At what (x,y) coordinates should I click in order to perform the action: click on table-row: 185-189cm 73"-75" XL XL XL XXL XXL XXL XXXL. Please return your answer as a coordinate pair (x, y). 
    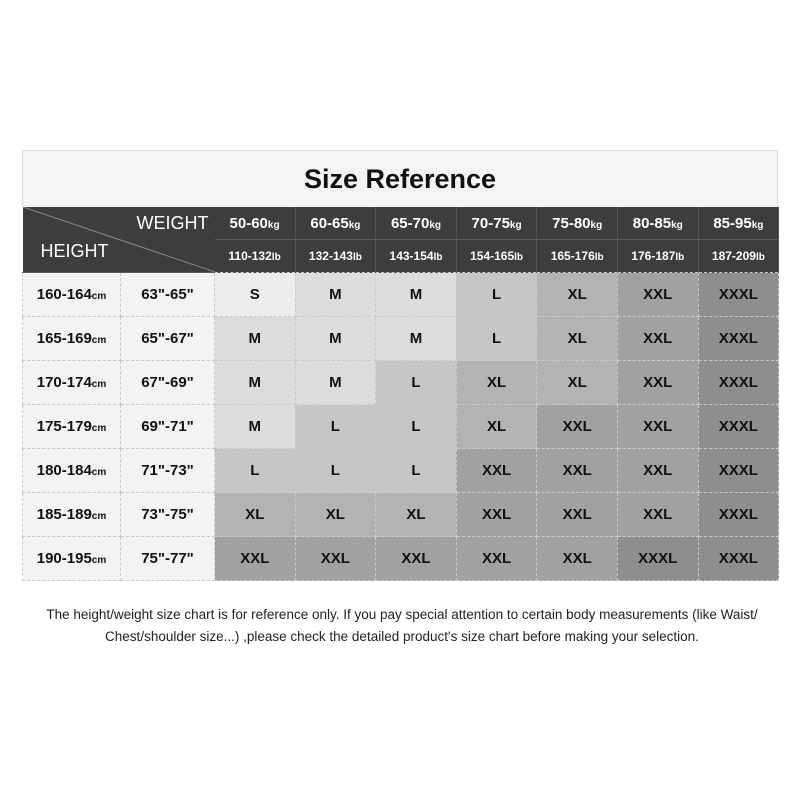
    Looking at the image, I should click on (401, 514).